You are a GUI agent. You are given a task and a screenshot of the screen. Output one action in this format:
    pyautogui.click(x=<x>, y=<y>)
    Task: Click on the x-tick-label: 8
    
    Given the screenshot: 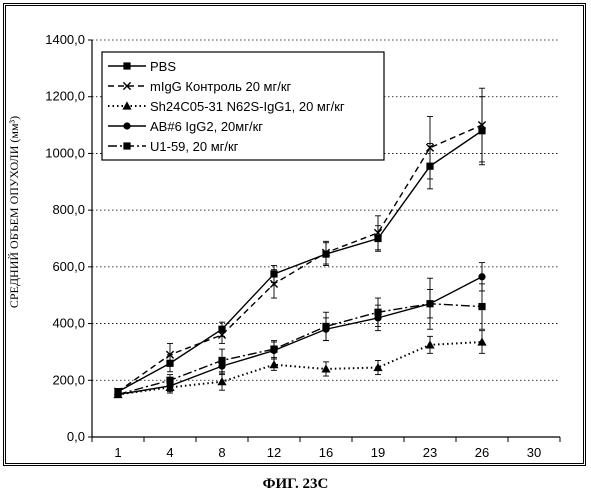 What is the action you would take?
    pyautogui.click(x=221, y=452)
    